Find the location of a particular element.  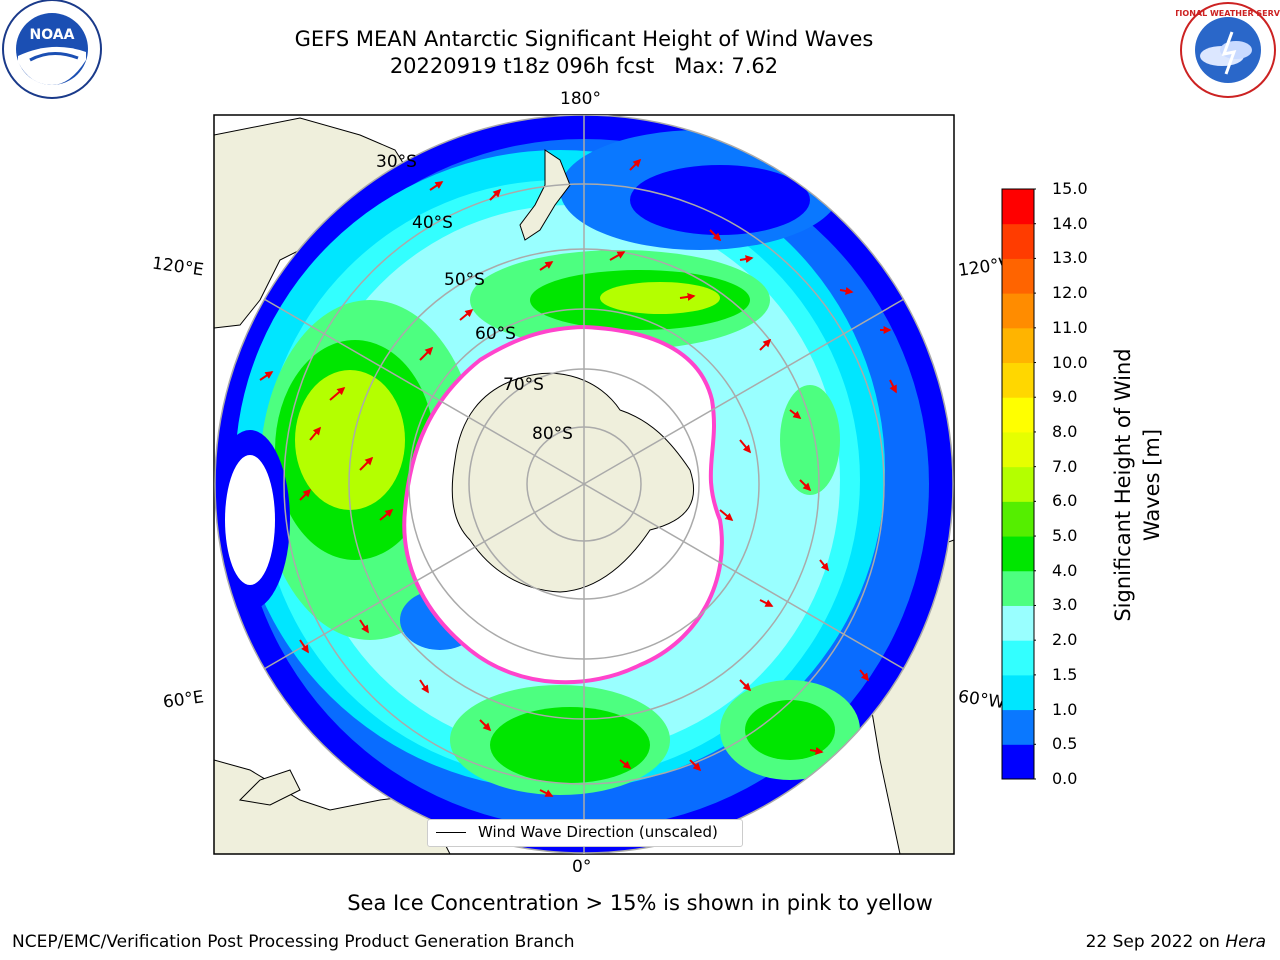

colorbar-tick-label: 9.0 is located at coordinates (1065, 397).